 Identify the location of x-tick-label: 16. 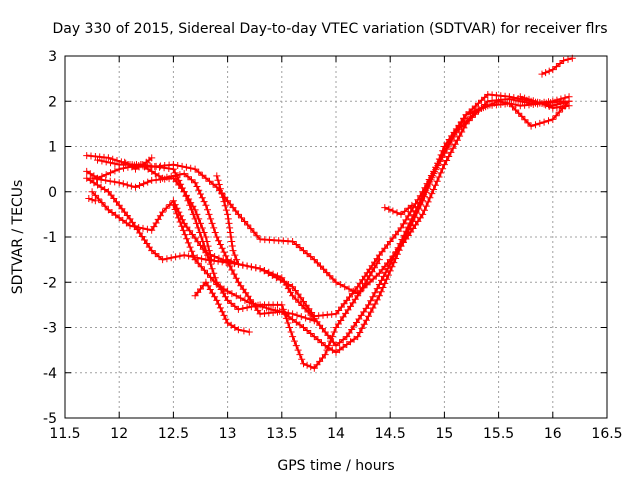
(553, 434).